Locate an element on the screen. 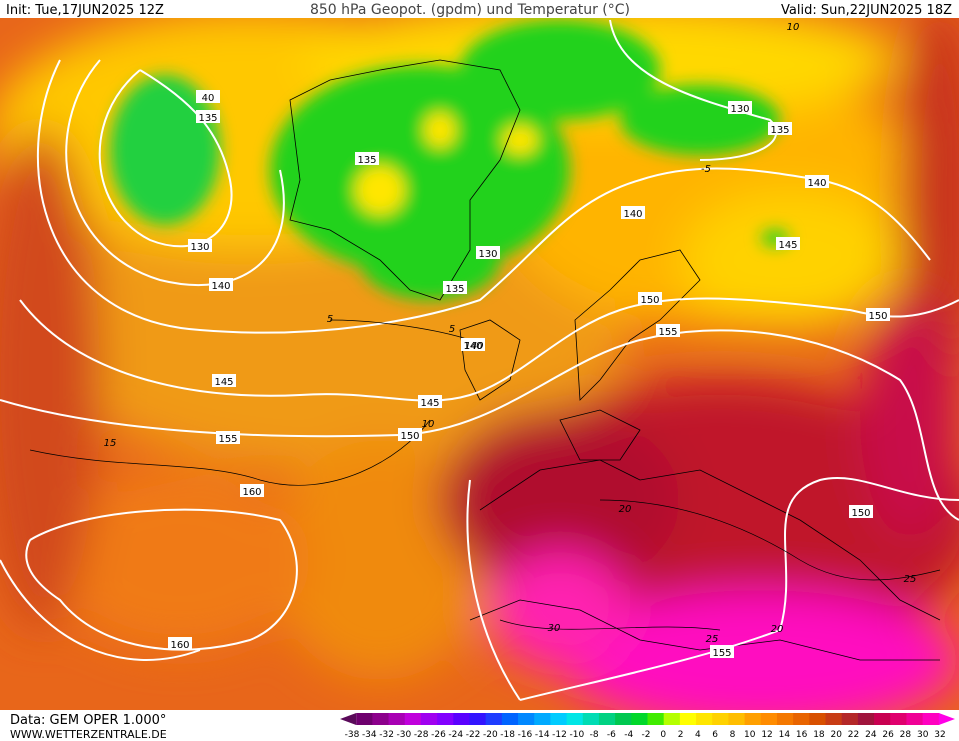  colorbar-label: 18 is located at coordinates (819, 735).